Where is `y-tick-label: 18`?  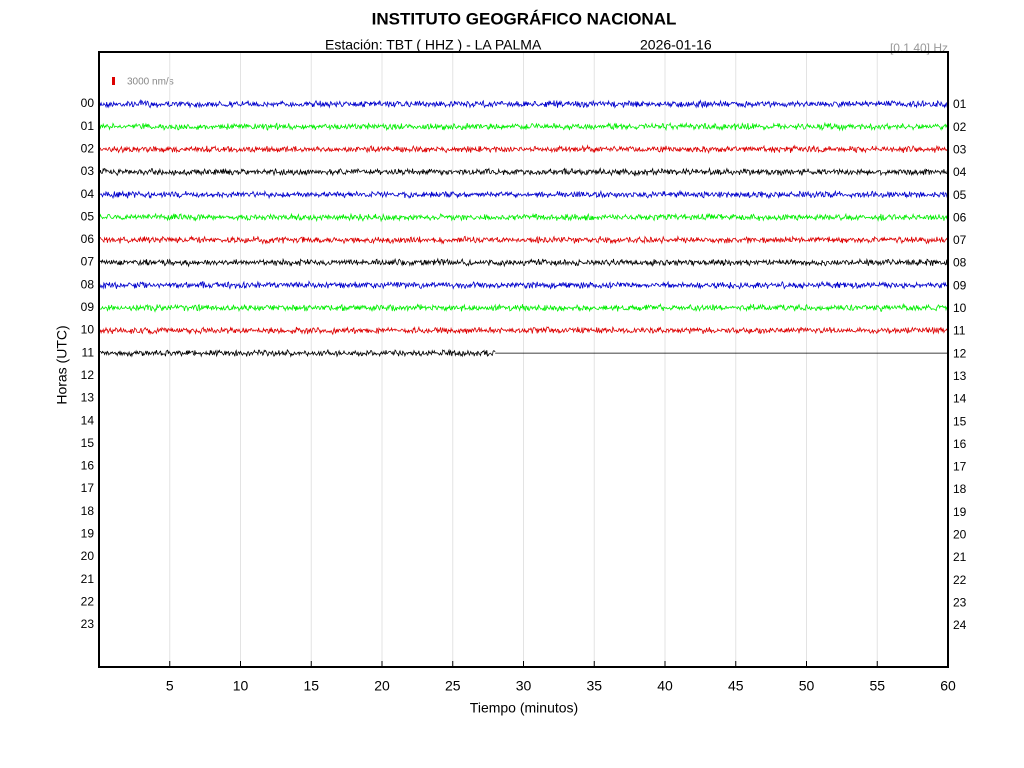 y-tick-label: 18 is located at coordinates (88, 511).